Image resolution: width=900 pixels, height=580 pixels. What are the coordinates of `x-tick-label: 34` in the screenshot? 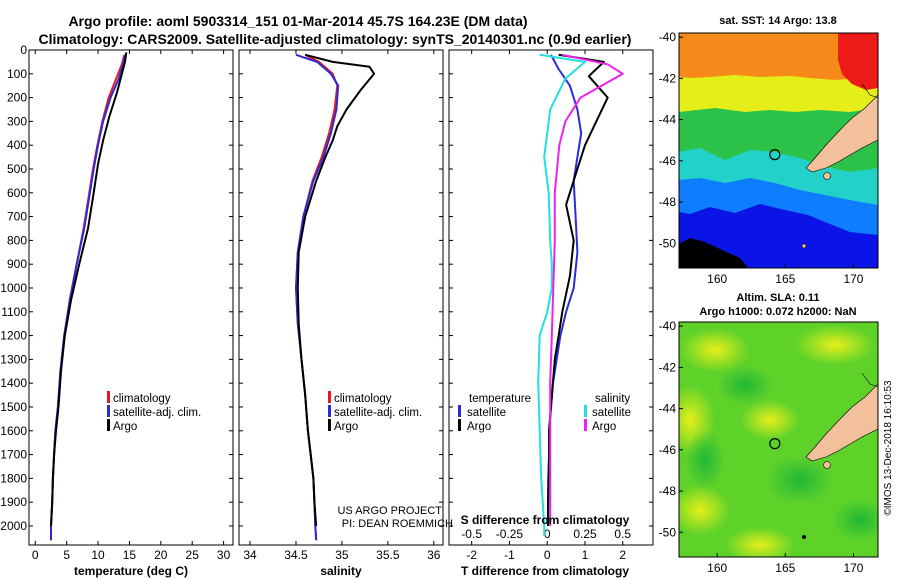 It's located at (250, 555).